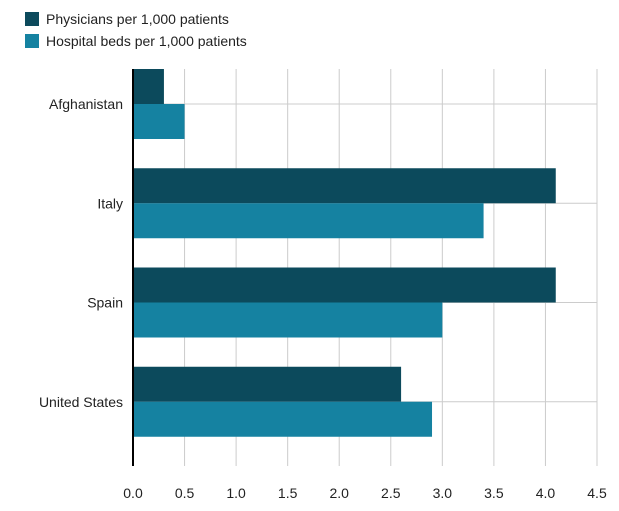 Image resolution: width=619 pixels, height=511 pixels. I want to click on y-category-label: Afghanistan, so click(86, 104).